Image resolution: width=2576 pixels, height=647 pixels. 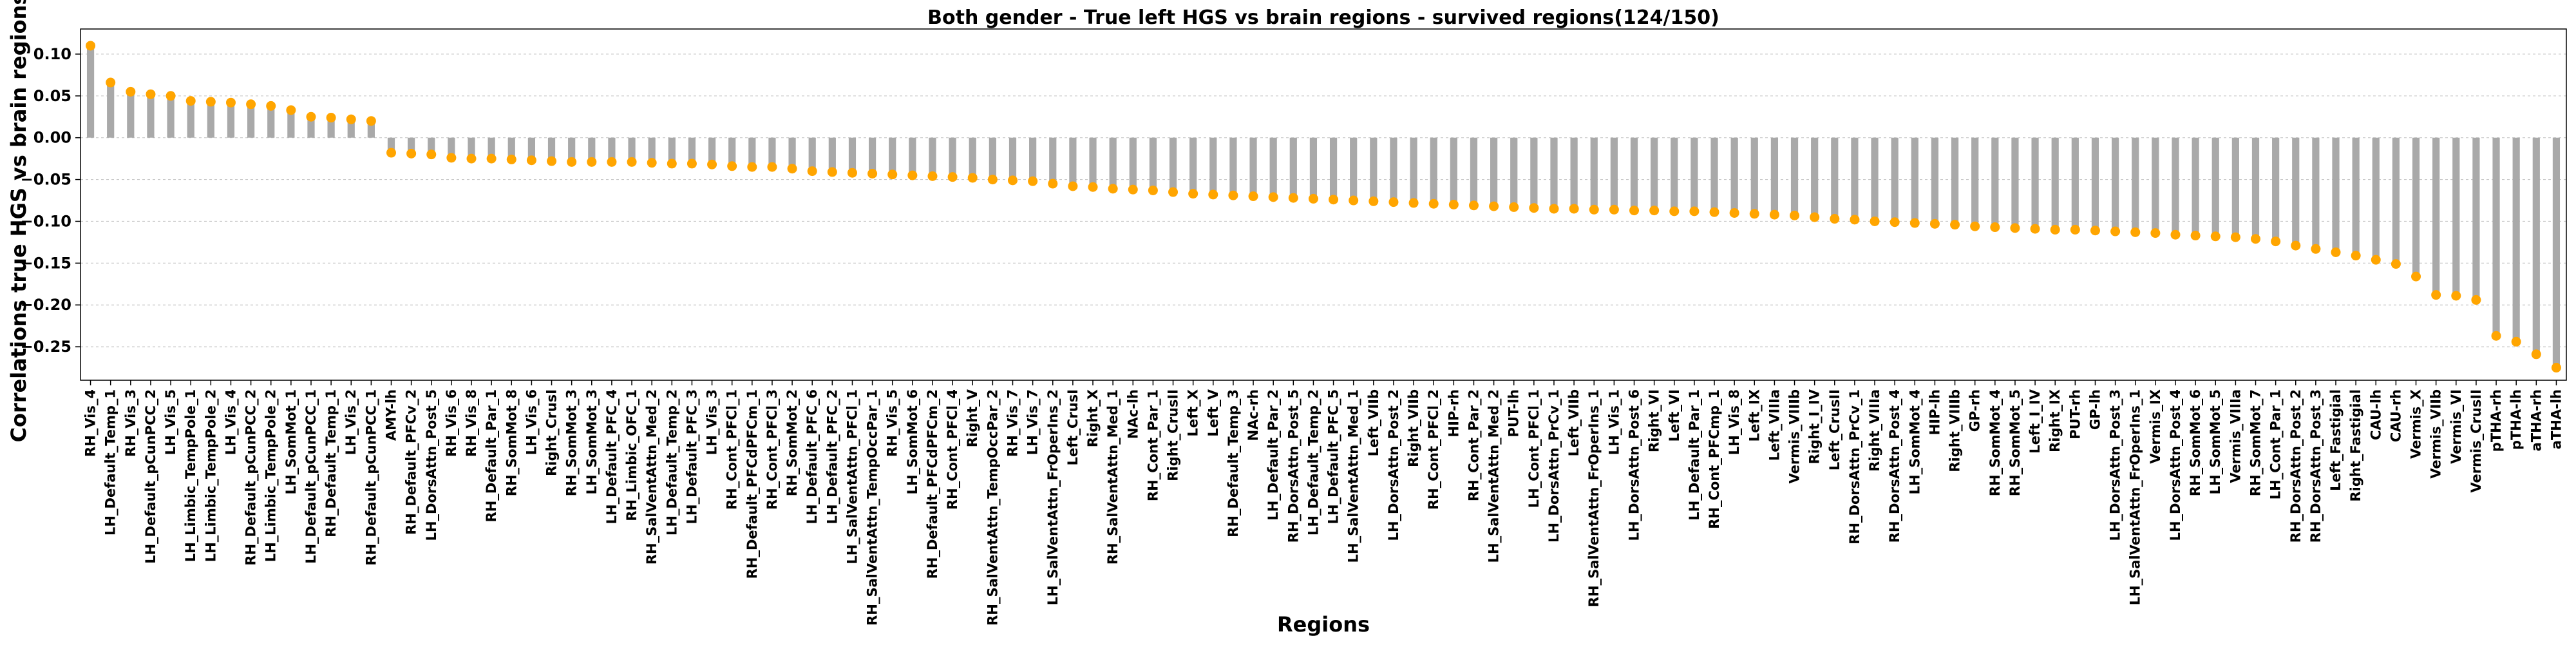 I want to click on x-tick-label: LH_SalVentAttn_FrOperIns_1, so click(x=2136, y=497).